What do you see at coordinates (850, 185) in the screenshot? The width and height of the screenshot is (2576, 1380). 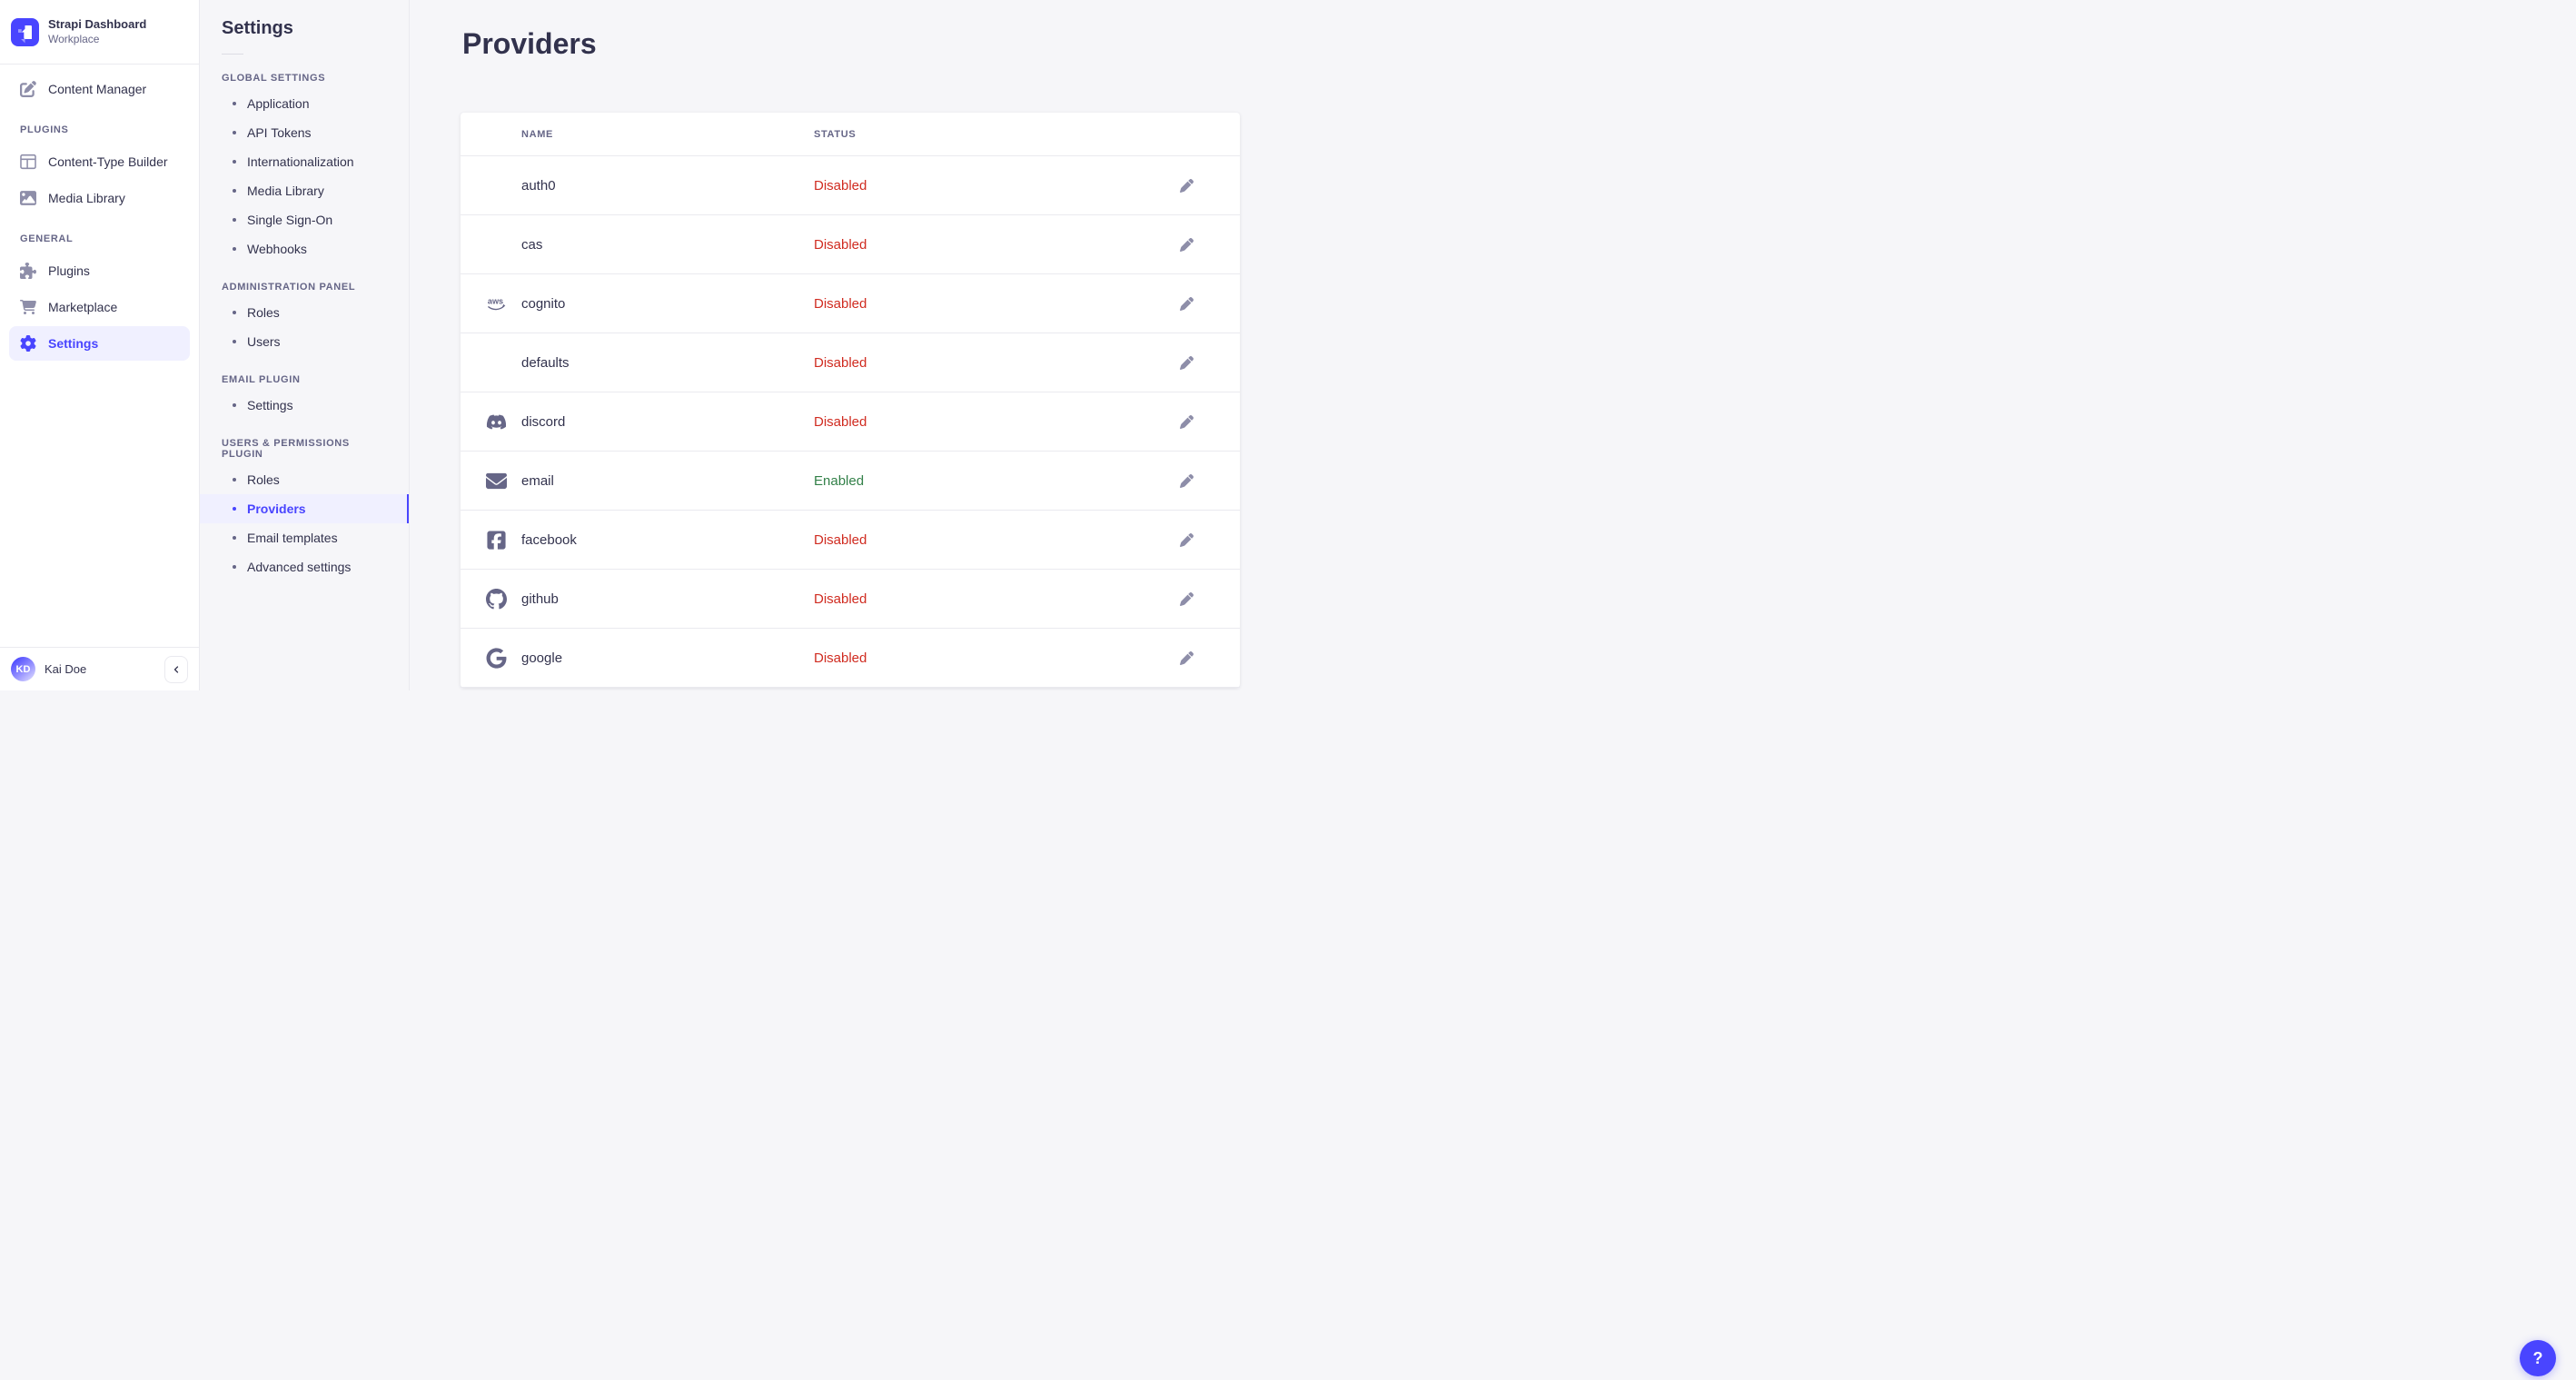 I see `table-row: auth0 Disabled` at bounding box center [850, 185].